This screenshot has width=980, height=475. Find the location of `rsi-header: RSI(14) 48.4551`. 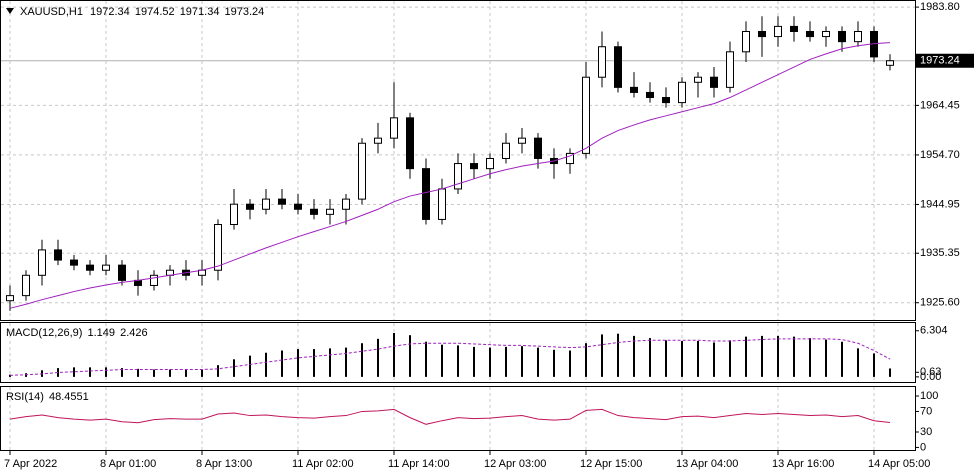

rsi-header: RSI(14) 48.4551 is located at coordinates (47, 397).